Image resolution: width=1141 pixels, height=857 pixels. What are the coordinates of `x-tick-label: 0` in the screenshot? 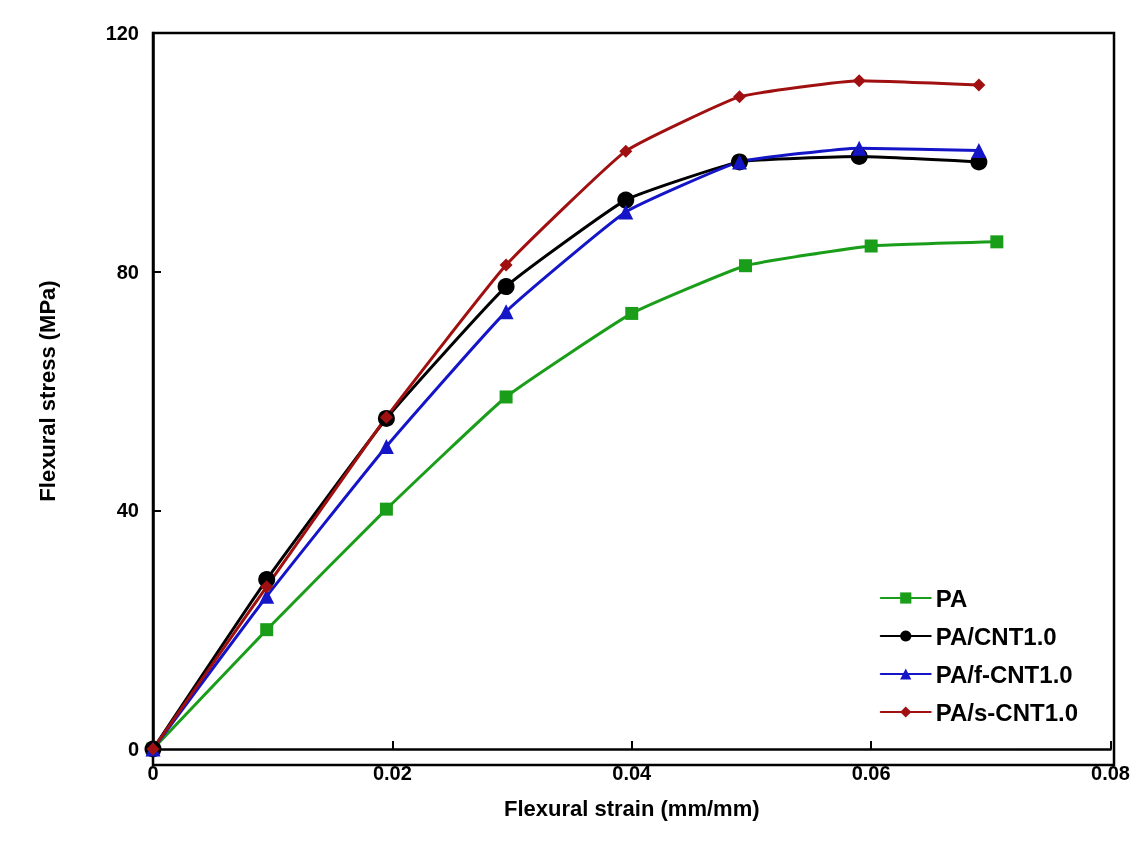 It's located at (153, 773).